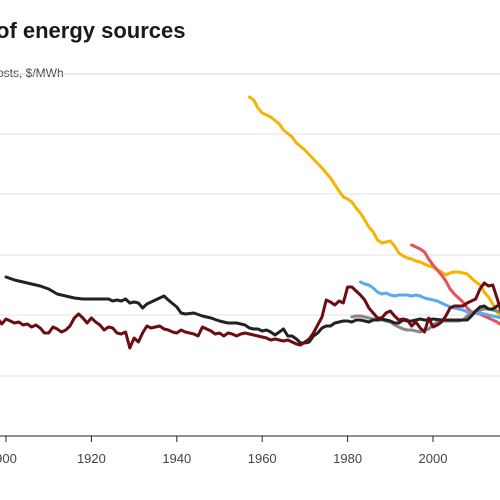 Image resolution: width=500 pixels, height=500 pixels. I want to click on x-tick-label: 1980, so click(347, 458).